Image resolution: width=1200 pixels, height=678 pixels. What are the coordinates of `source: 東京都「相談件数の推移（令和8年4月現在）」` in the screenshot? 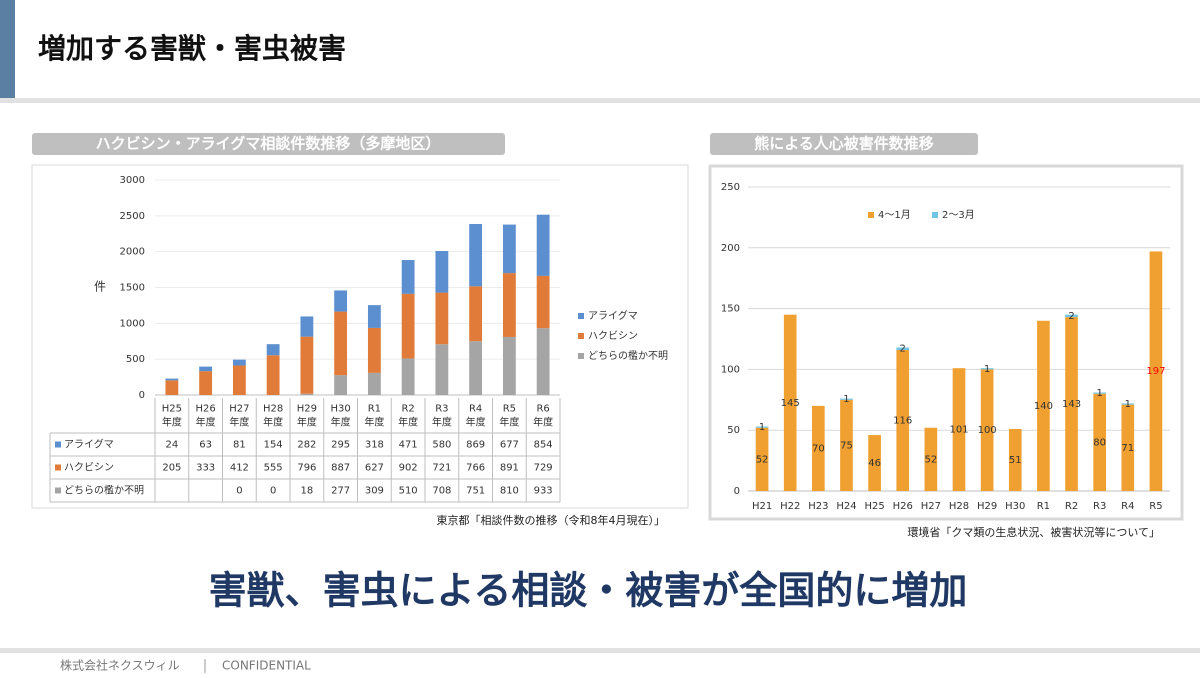 It's located at (551, 520).